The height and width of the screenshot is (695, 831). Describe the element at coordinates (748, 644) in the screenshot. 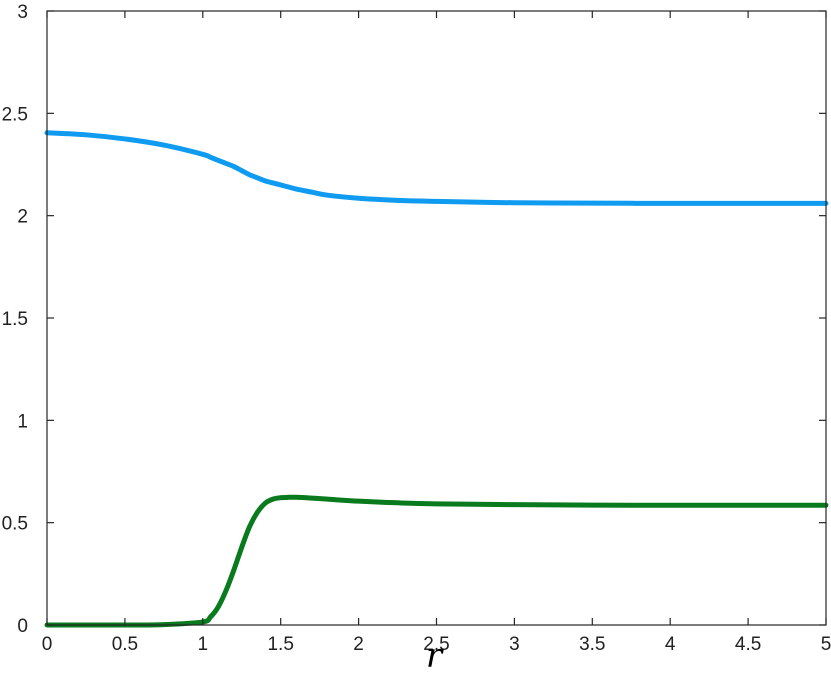

I see `x-tick-label: 4.5` at that location.